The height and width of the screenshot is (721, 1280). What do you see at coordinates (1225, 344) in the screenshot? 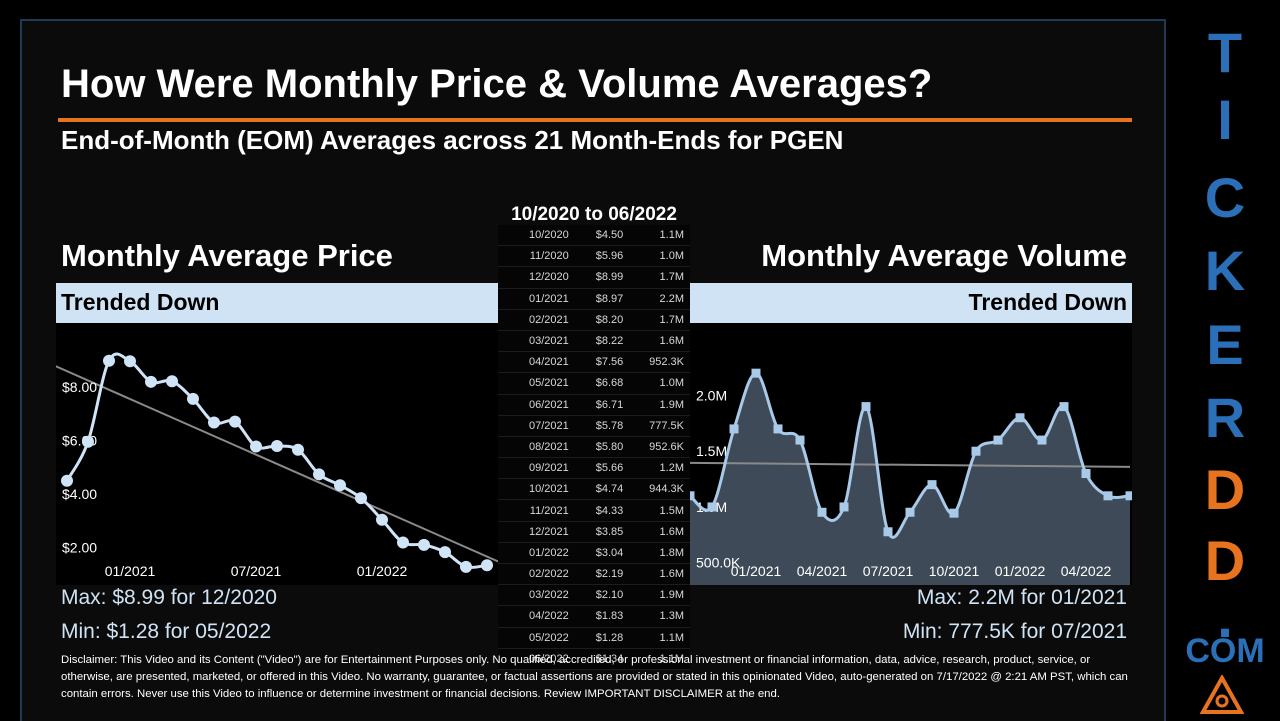
I see `brand-letter: E` at bounding box center [1225, 344].